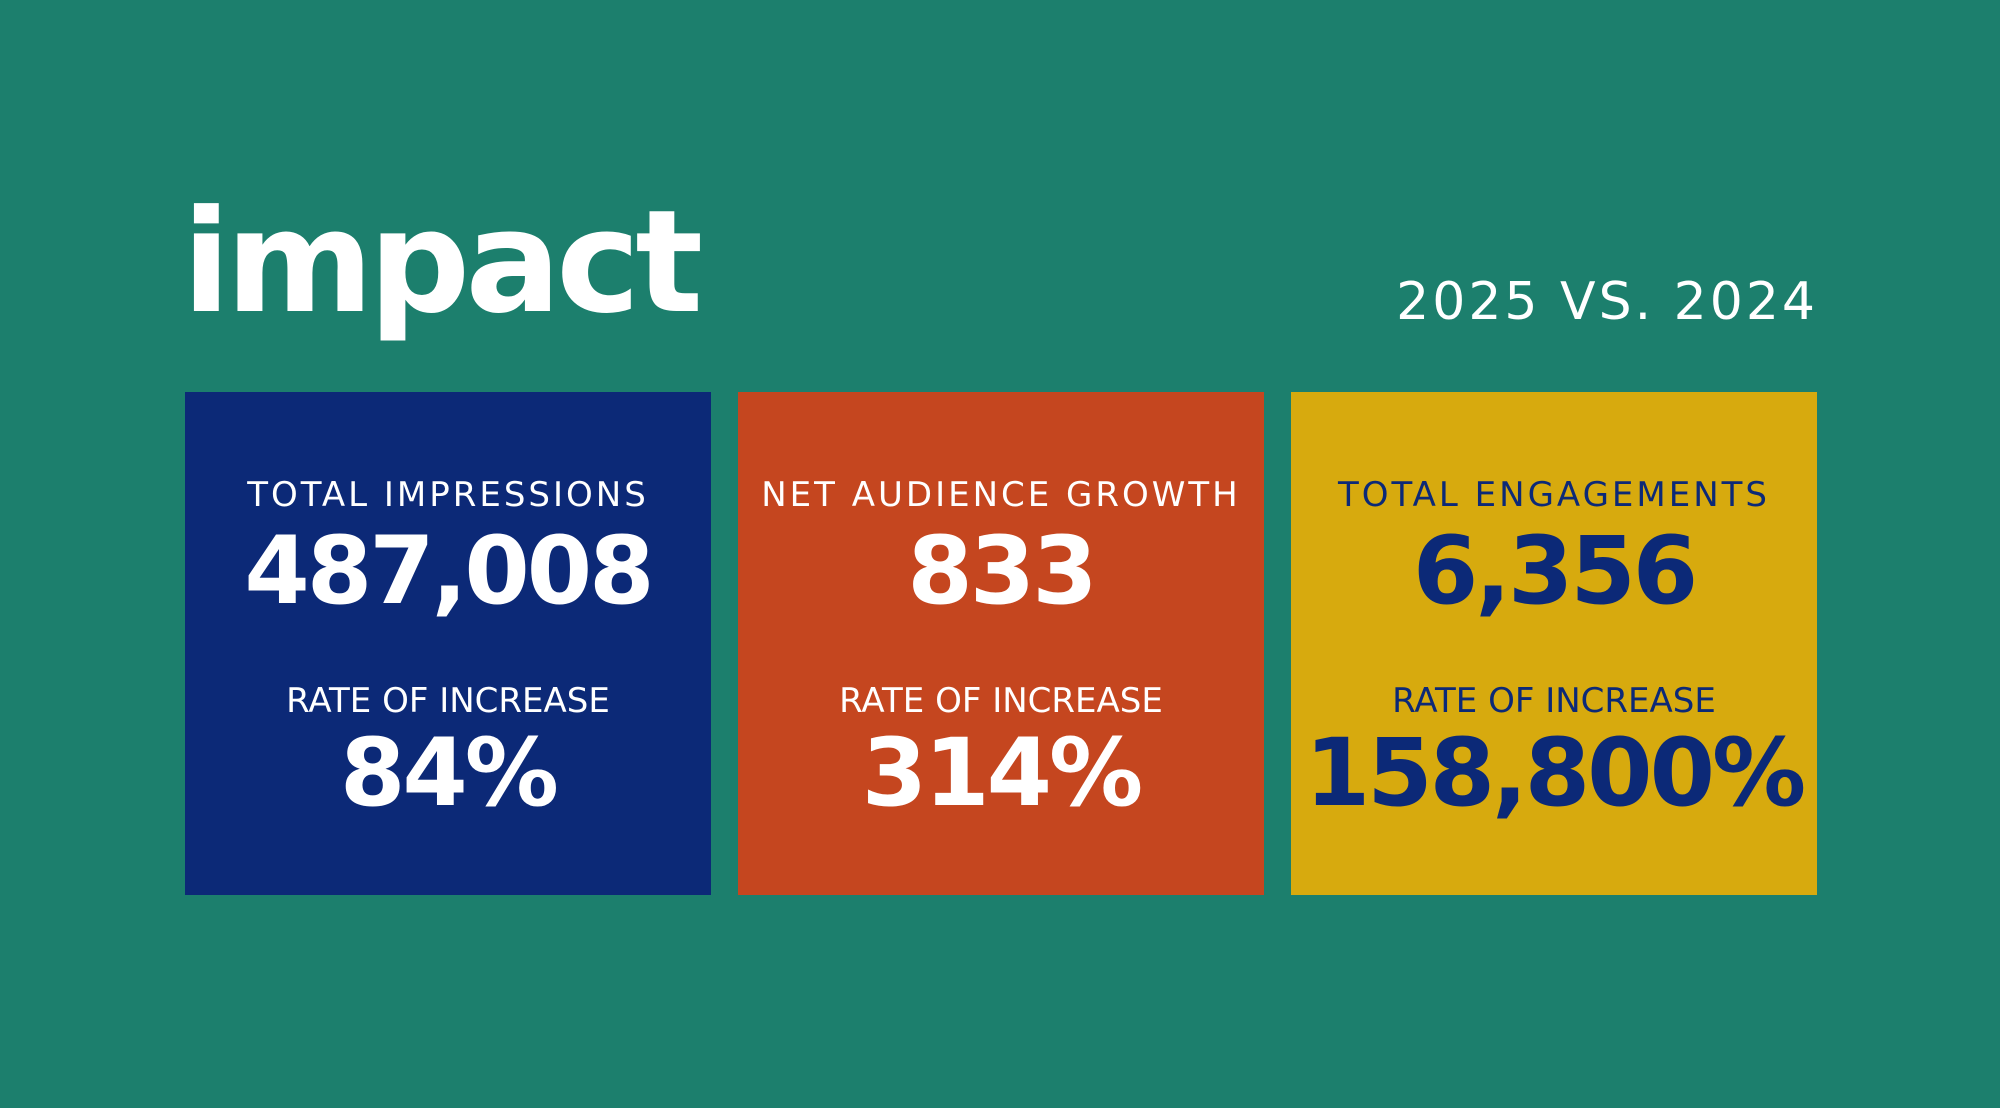  Describe the element at coordinates (1002, 773) in the screenshot. I see `rate-value: 314%` at that location.